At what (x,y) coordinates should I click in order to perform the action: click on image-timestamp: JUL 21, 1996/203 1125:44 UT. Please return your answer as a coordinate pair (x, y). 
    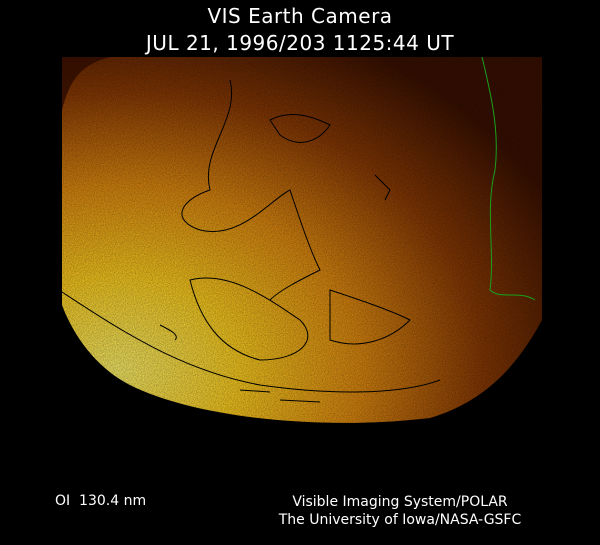
    Looking at the image, I should click on (300, 43).